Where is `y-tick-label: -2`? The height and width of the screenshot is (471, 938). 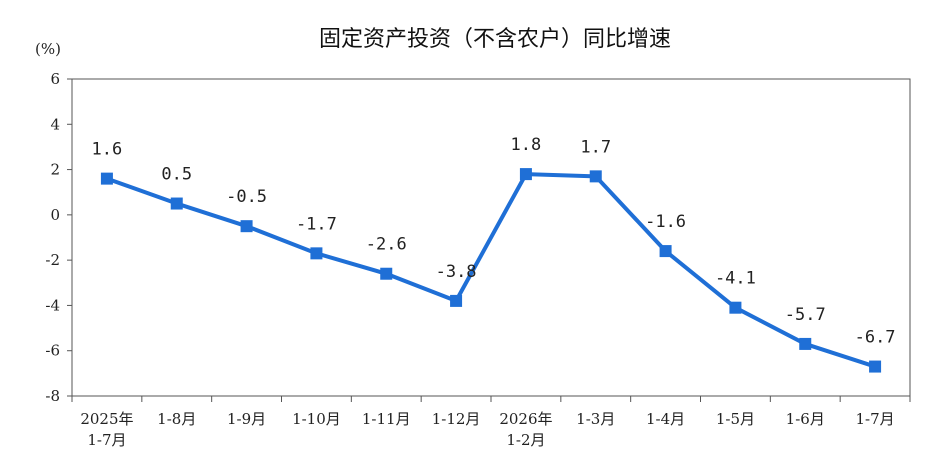
y-tick-label: -2 is located at coordinates (52, 260).